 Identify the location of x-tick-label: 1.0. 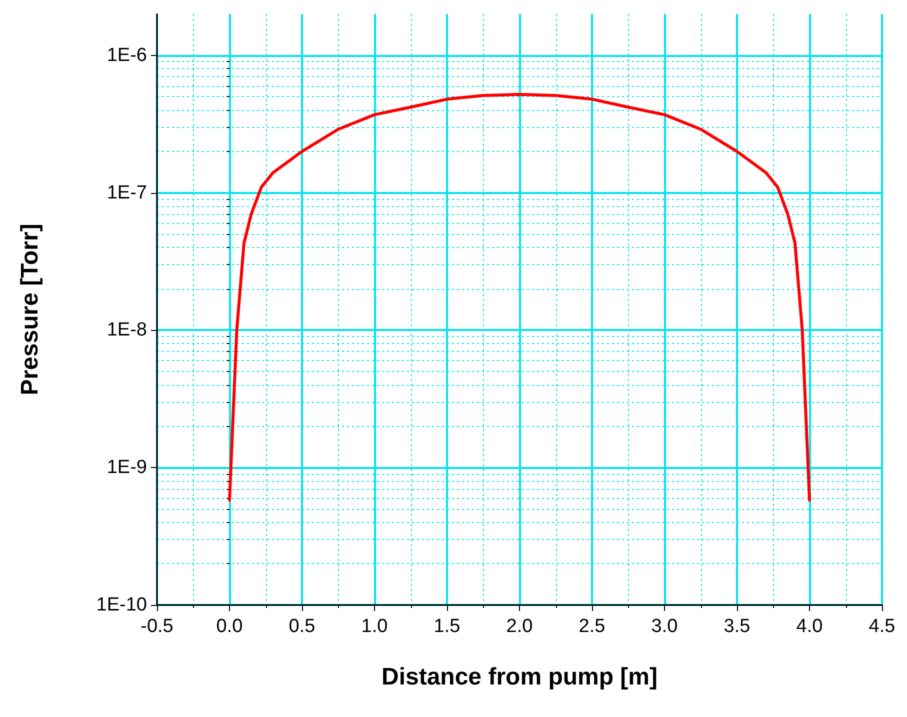
(374, 626).